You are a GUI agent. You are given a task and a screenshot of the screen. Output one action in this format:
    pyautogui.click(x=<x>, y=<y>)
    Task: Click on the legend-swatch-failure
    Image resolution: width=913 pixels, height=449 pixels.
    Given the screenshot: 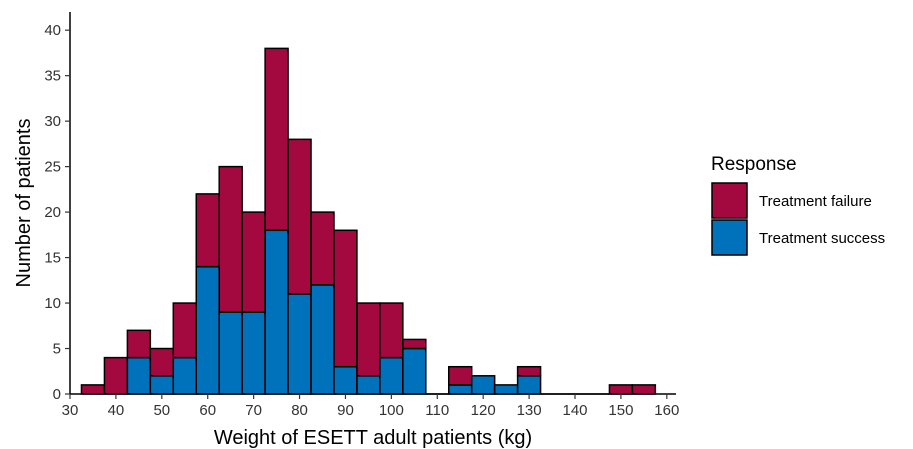 What is the action you would take?
    pyautogui.click(x=729, y=200)
    